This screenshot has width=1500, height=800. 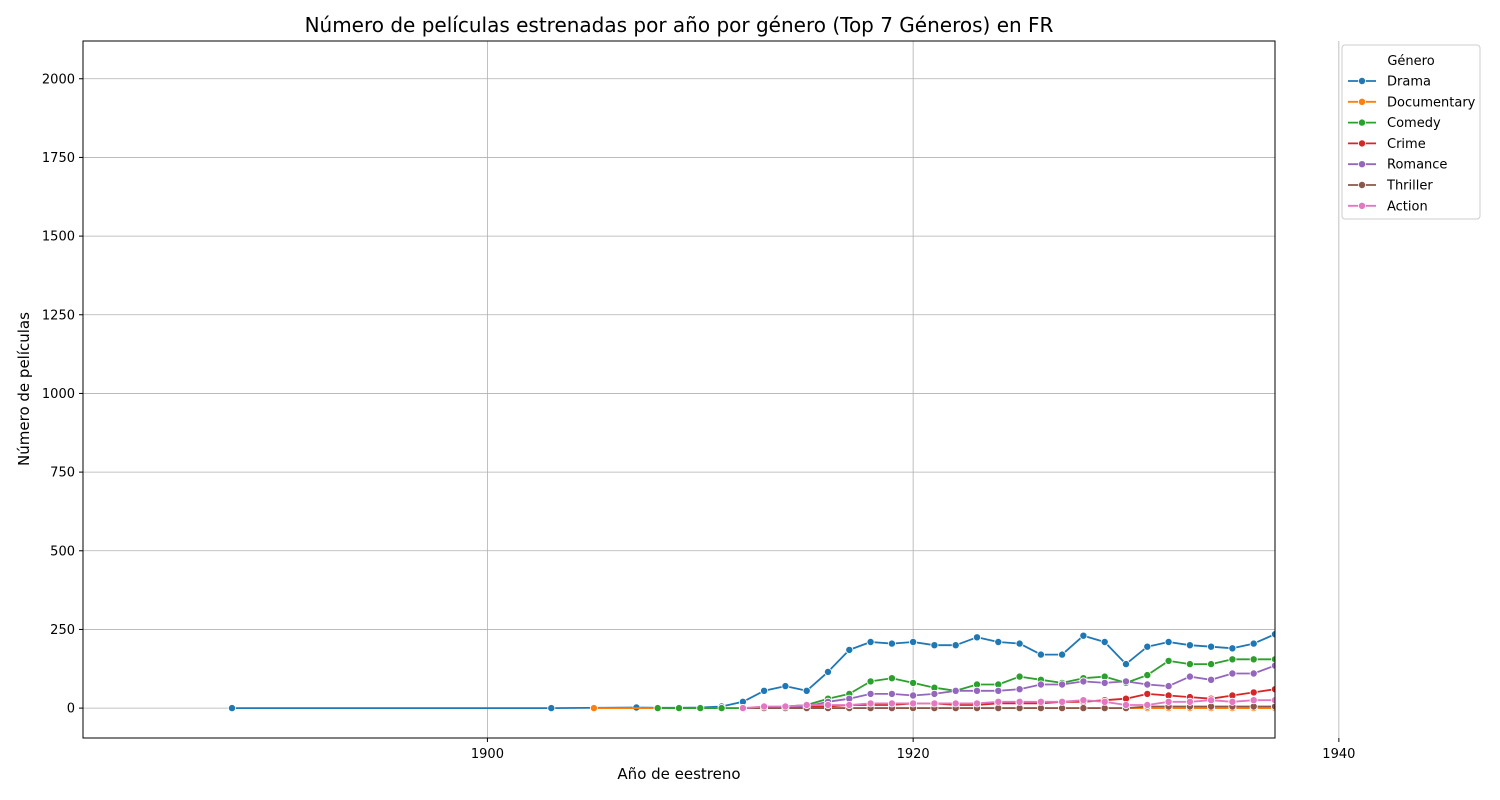 I want to click on y-tick-label: 1250, so click(x=58, y=315).